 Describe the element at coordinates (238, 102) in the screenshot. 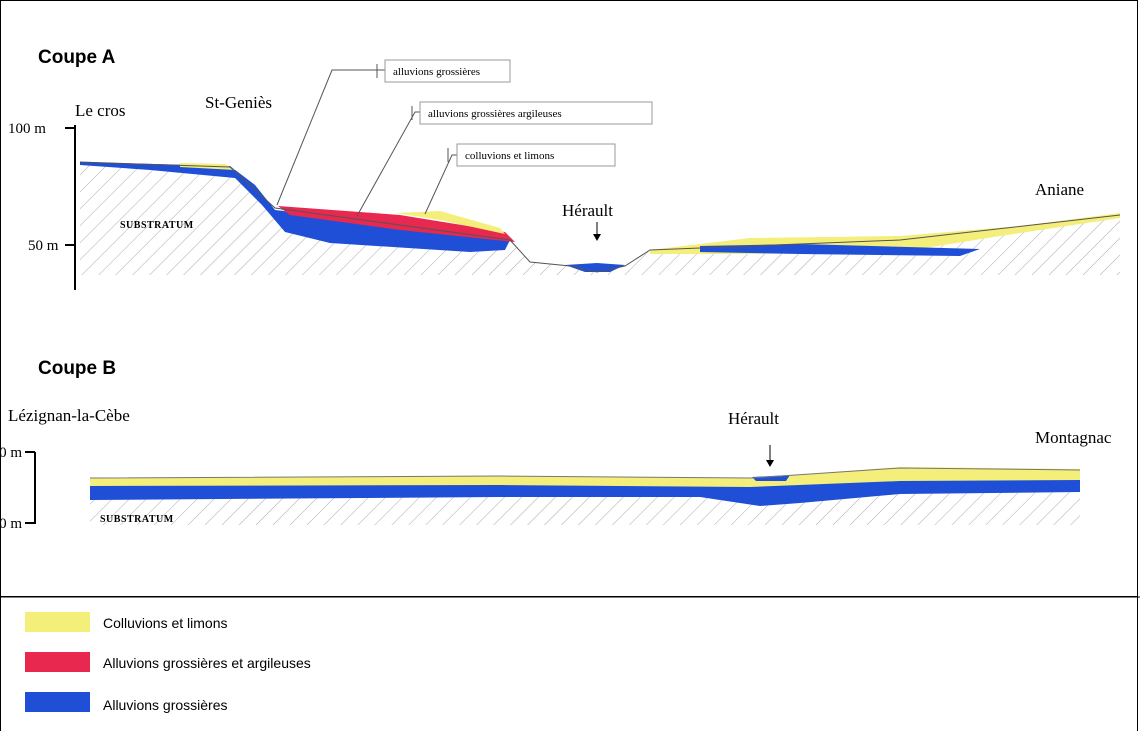

I see `place-label: St-Geniès` at that location.